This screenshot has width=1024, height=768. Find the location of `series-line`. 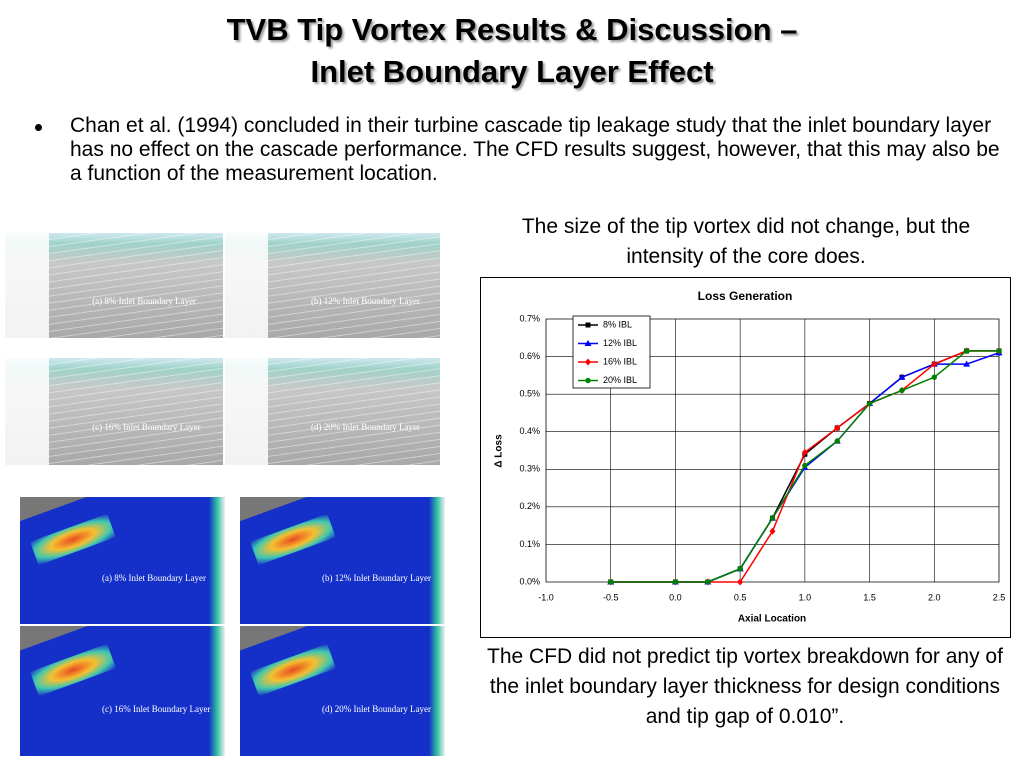

series-line is located at coordinates (804, 466).